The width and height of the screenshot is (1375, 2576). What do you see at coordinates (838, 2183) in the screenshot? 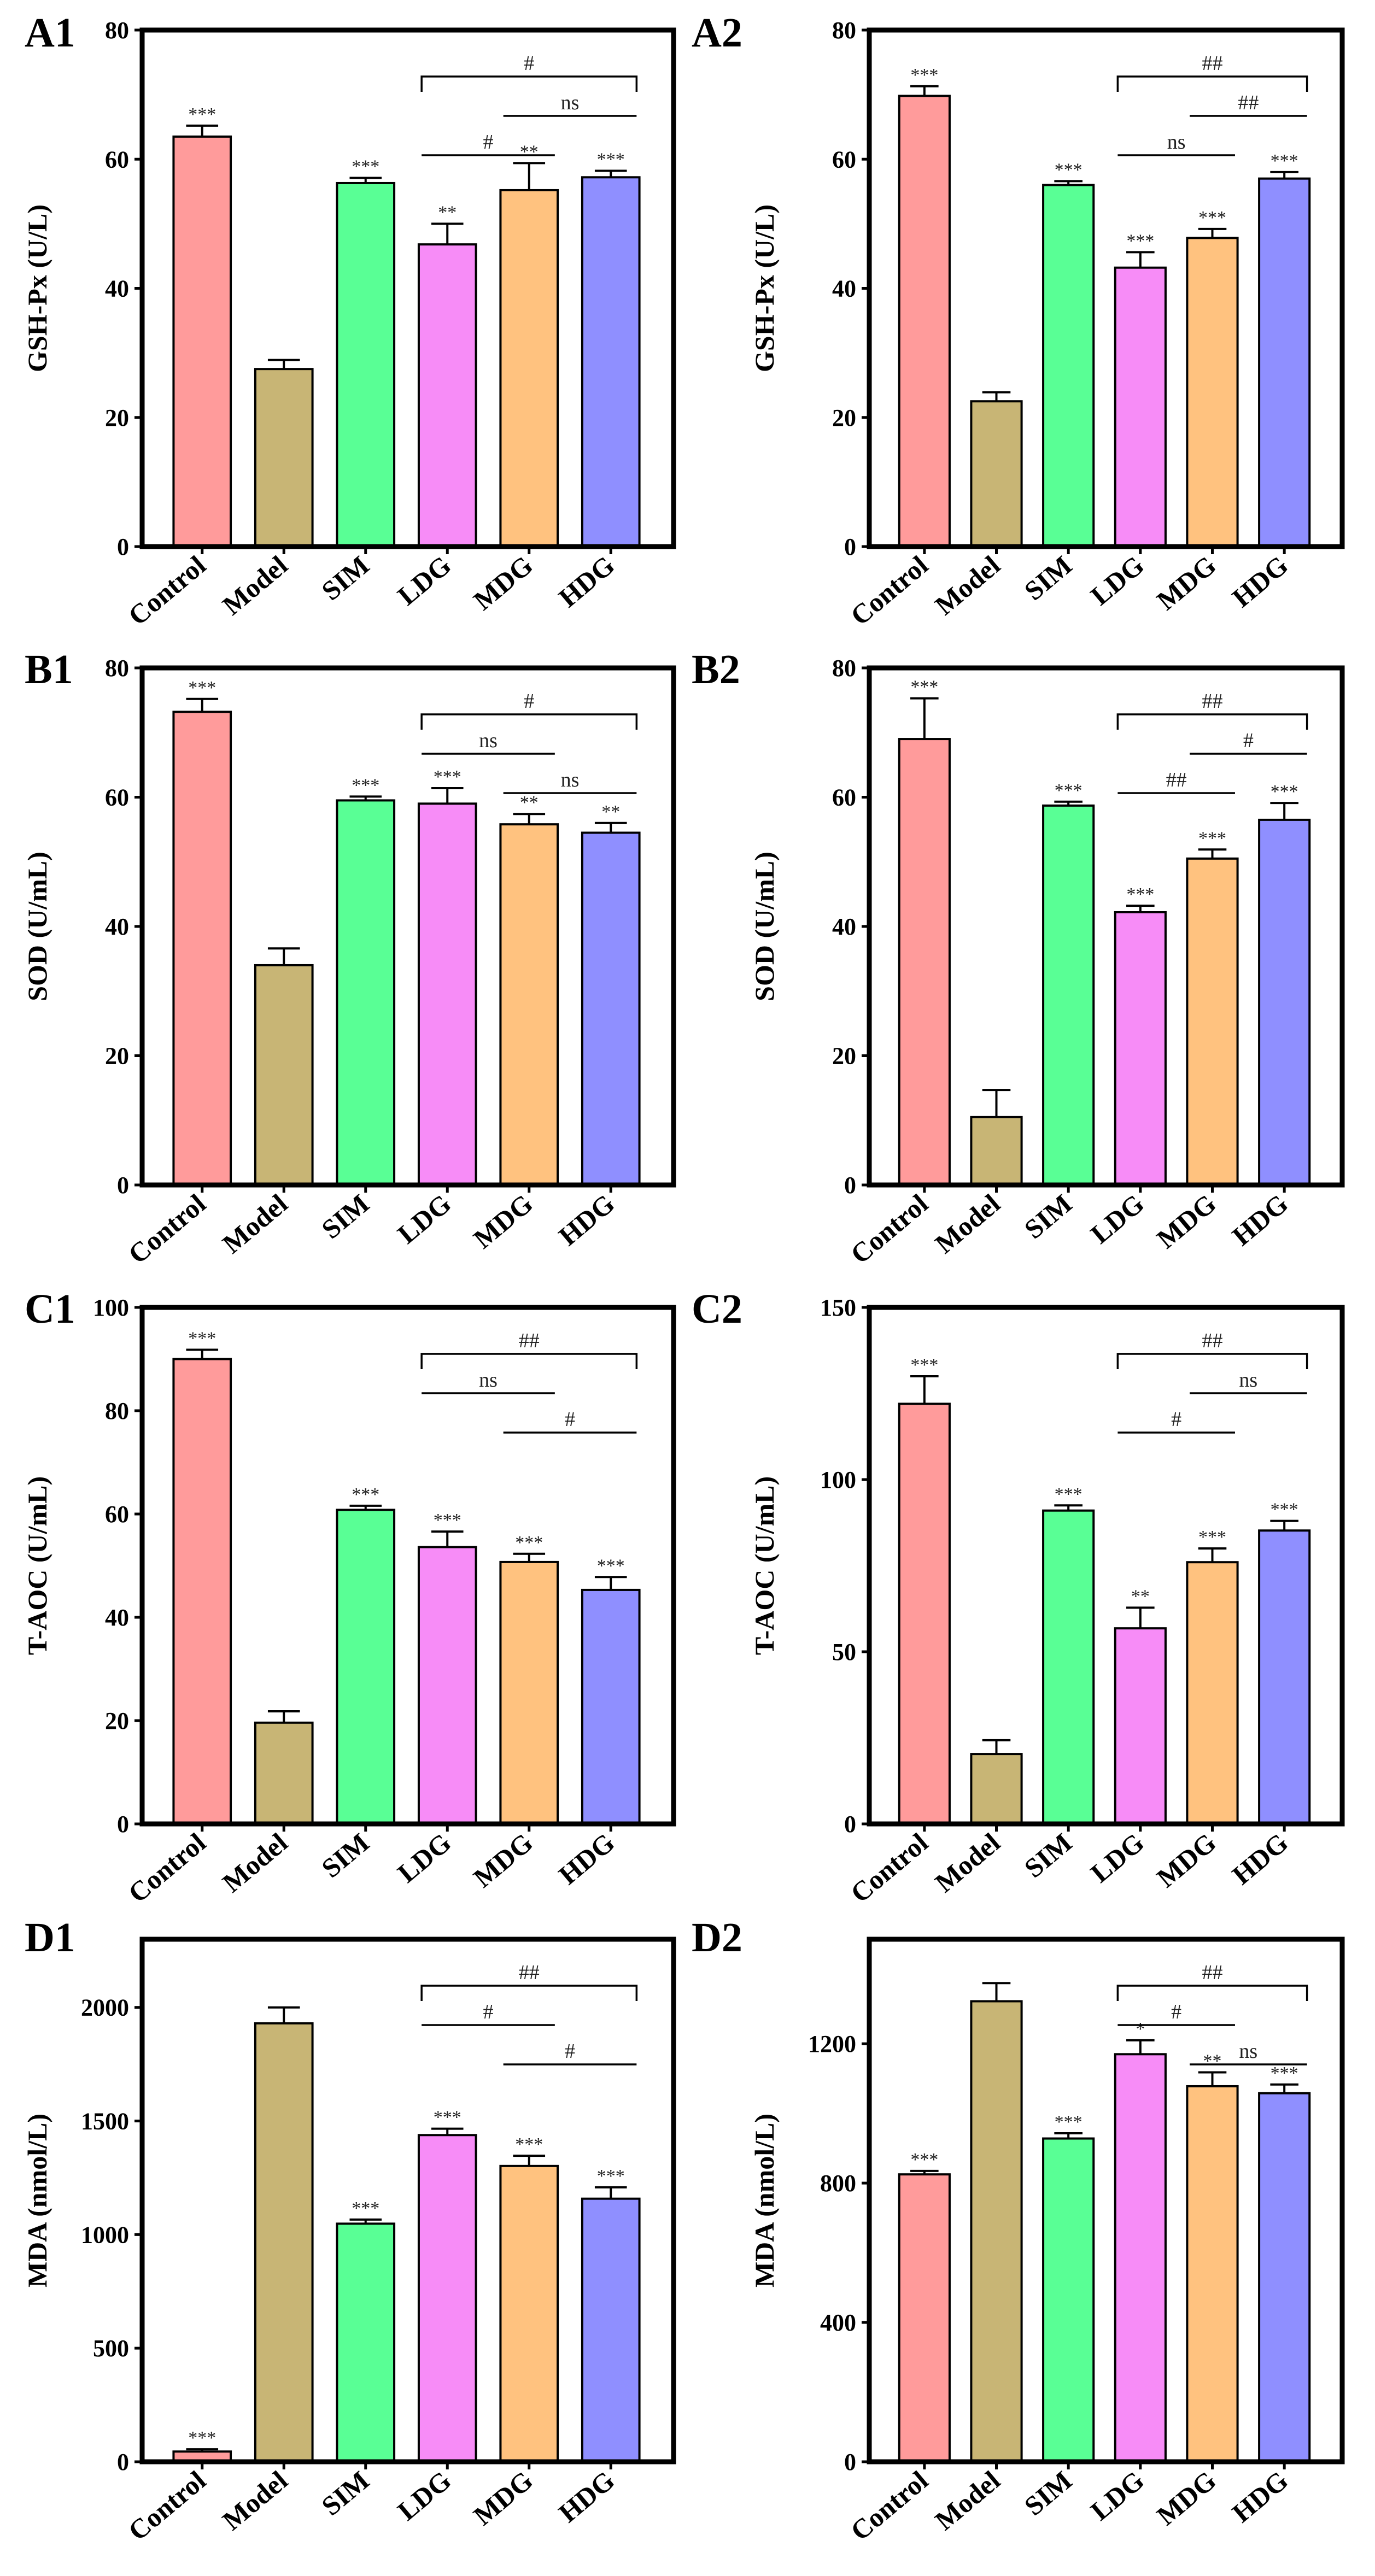
I see `y-tick-label: 800` at bounding box center [838, 2183].